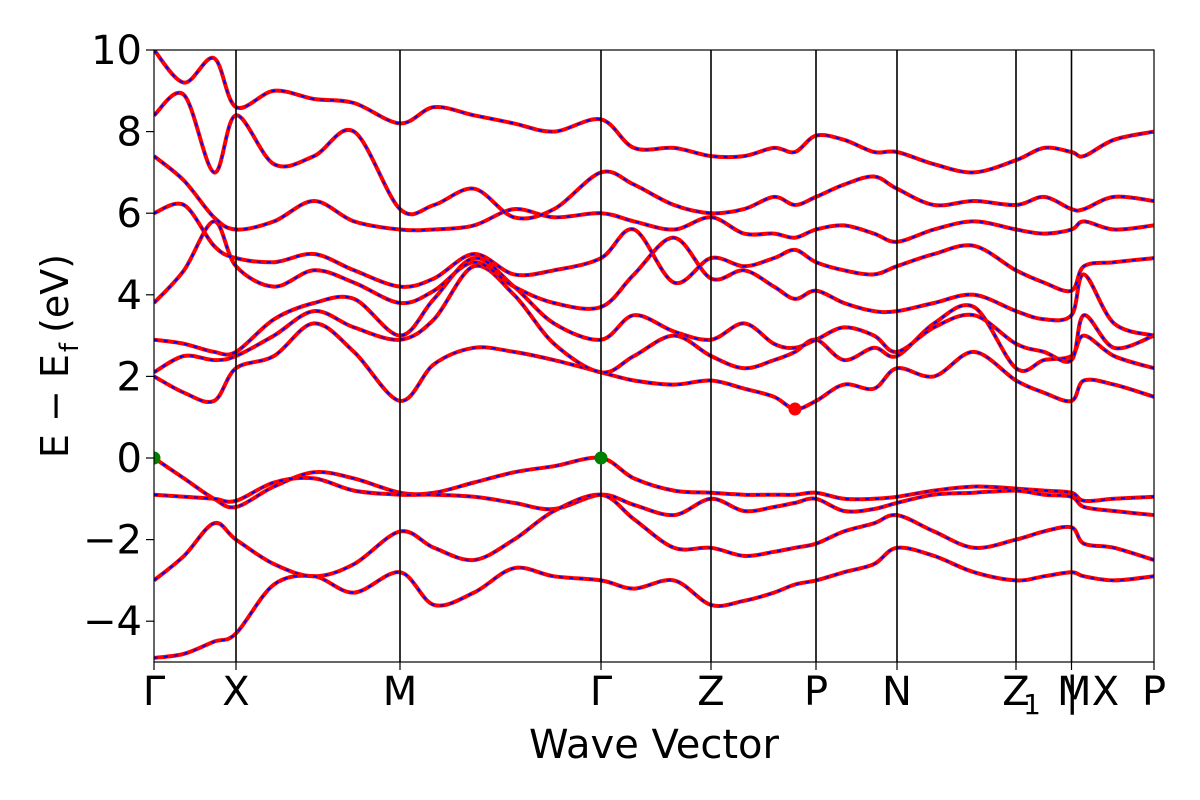 This screenshot has width=1200, height=800. Describe the element at coordinates (129, 133) in the screenshot. I see `y-tick-label: 8` at that location.